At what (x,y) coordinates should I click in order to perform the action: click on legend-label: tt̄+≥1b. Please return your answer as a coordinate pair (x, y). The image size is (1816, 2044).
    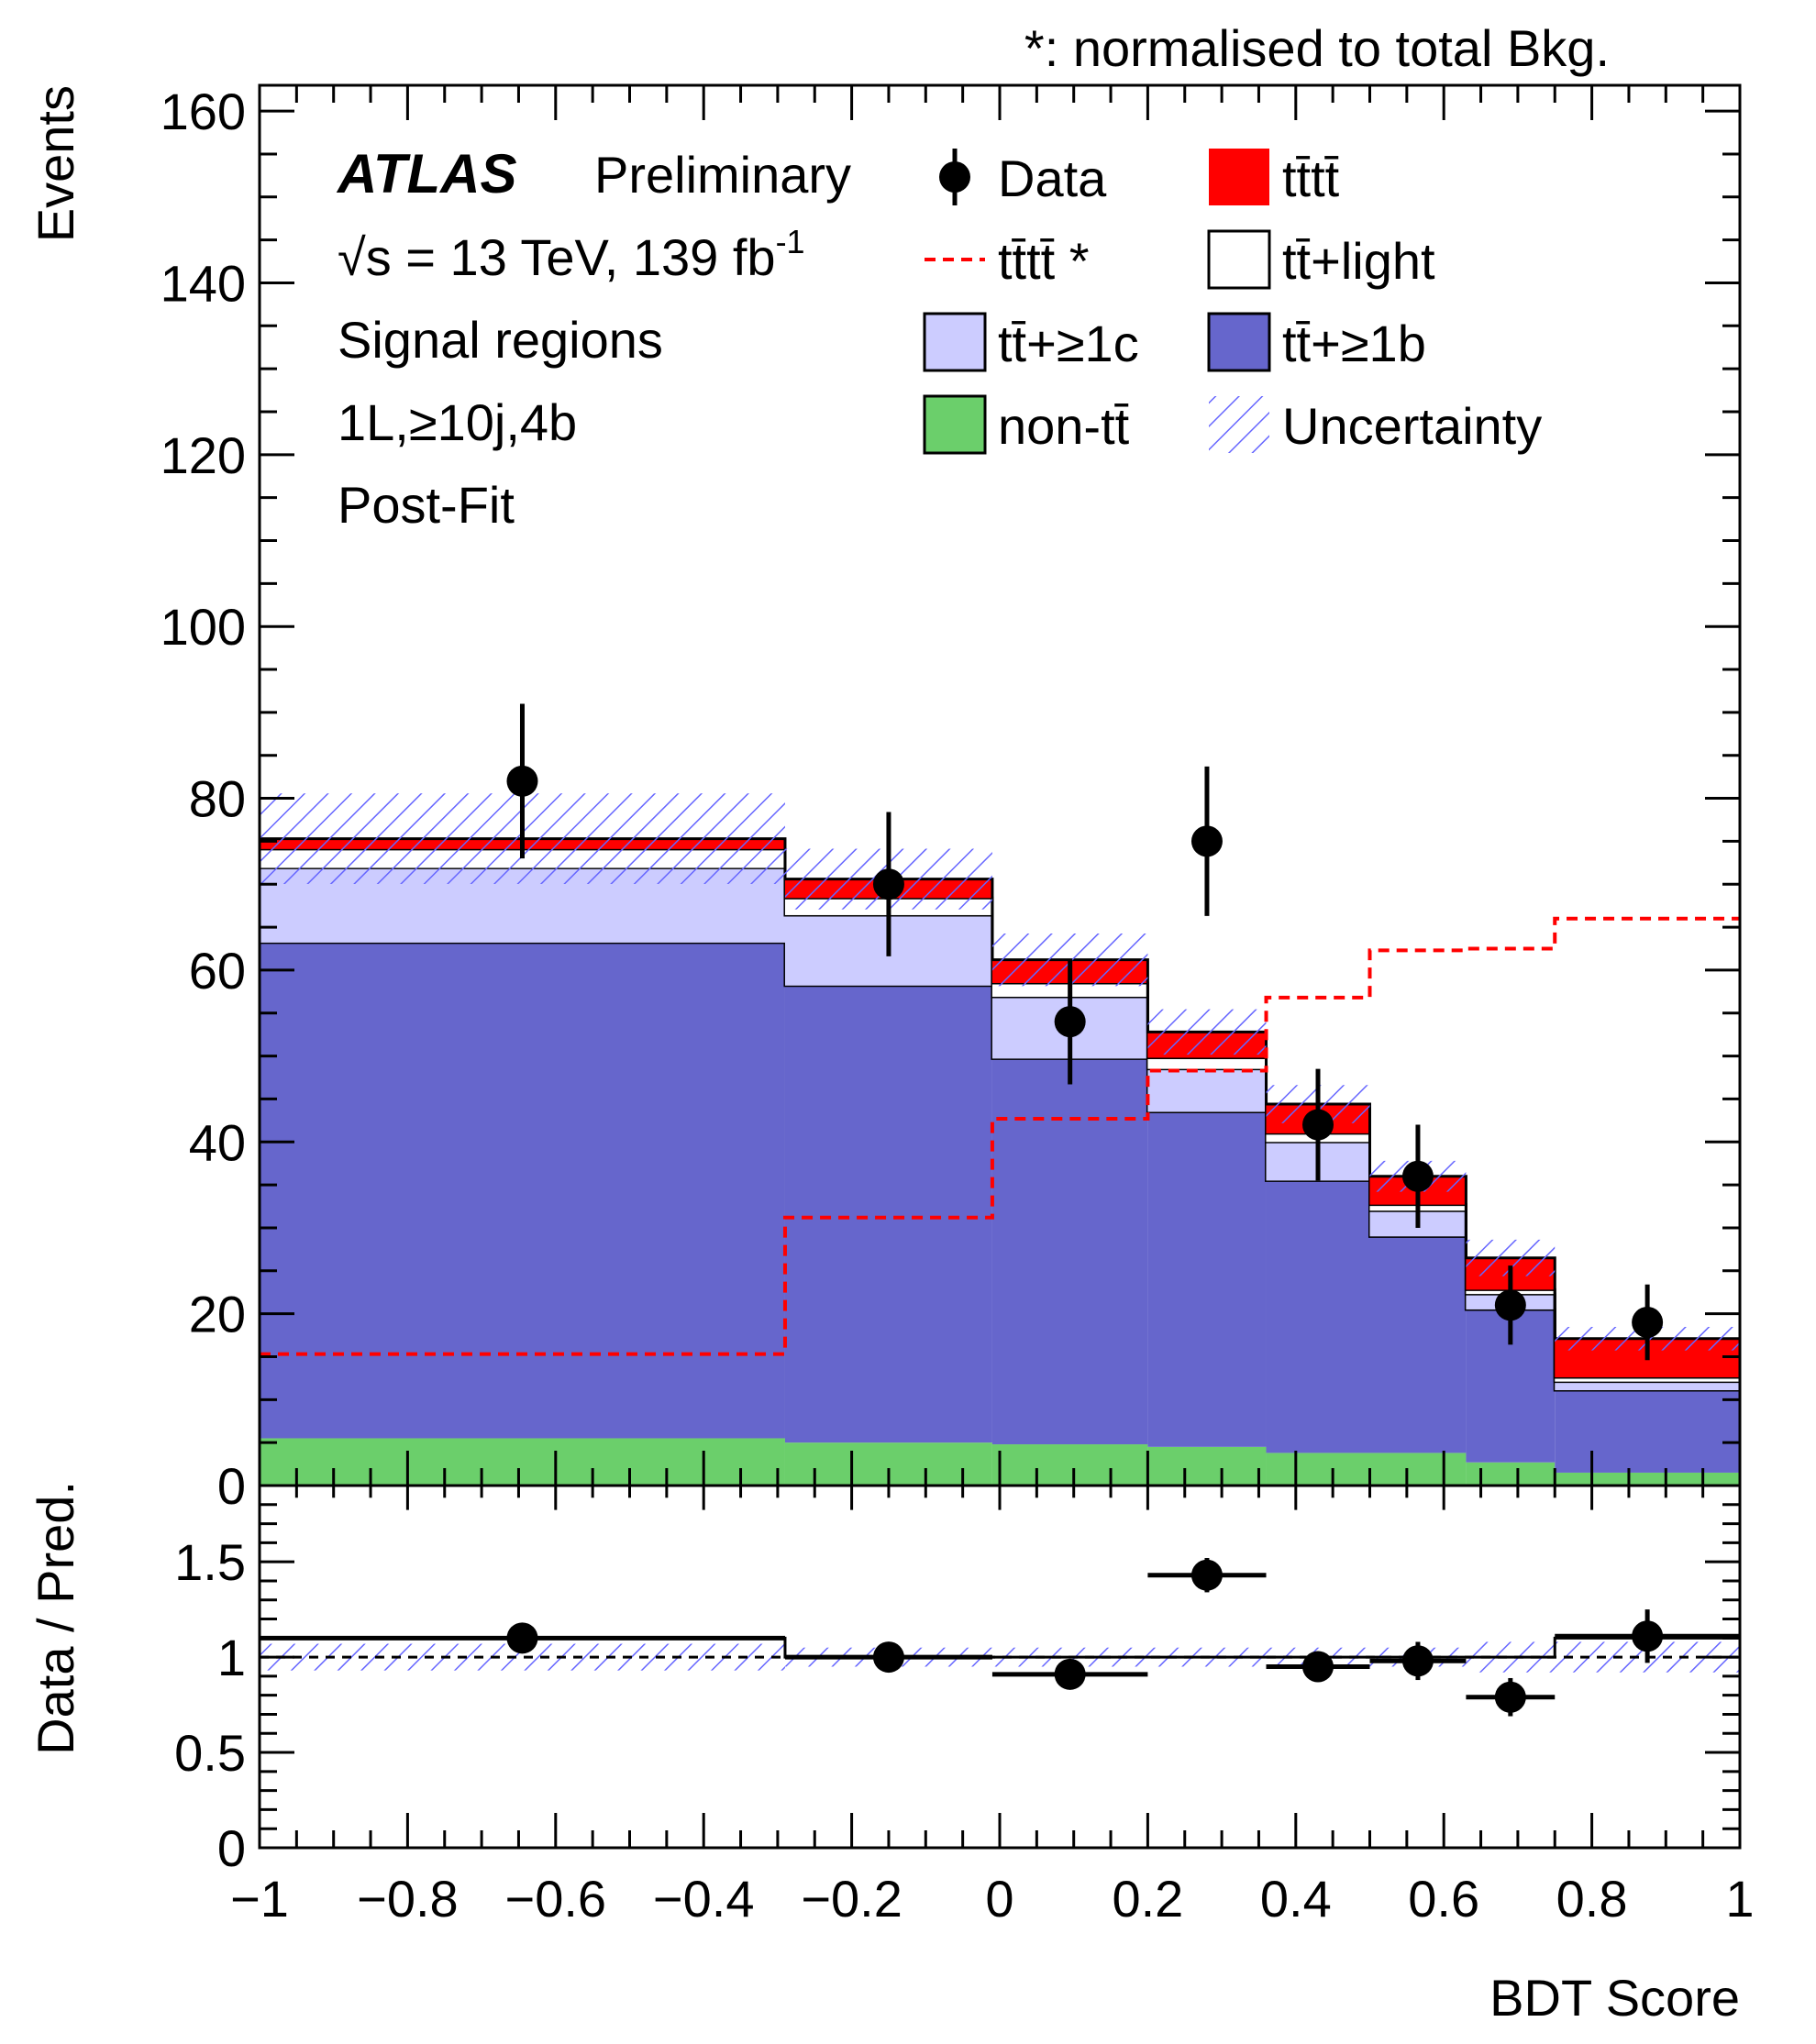
    Looking at the image, I should click on (1354, 344).